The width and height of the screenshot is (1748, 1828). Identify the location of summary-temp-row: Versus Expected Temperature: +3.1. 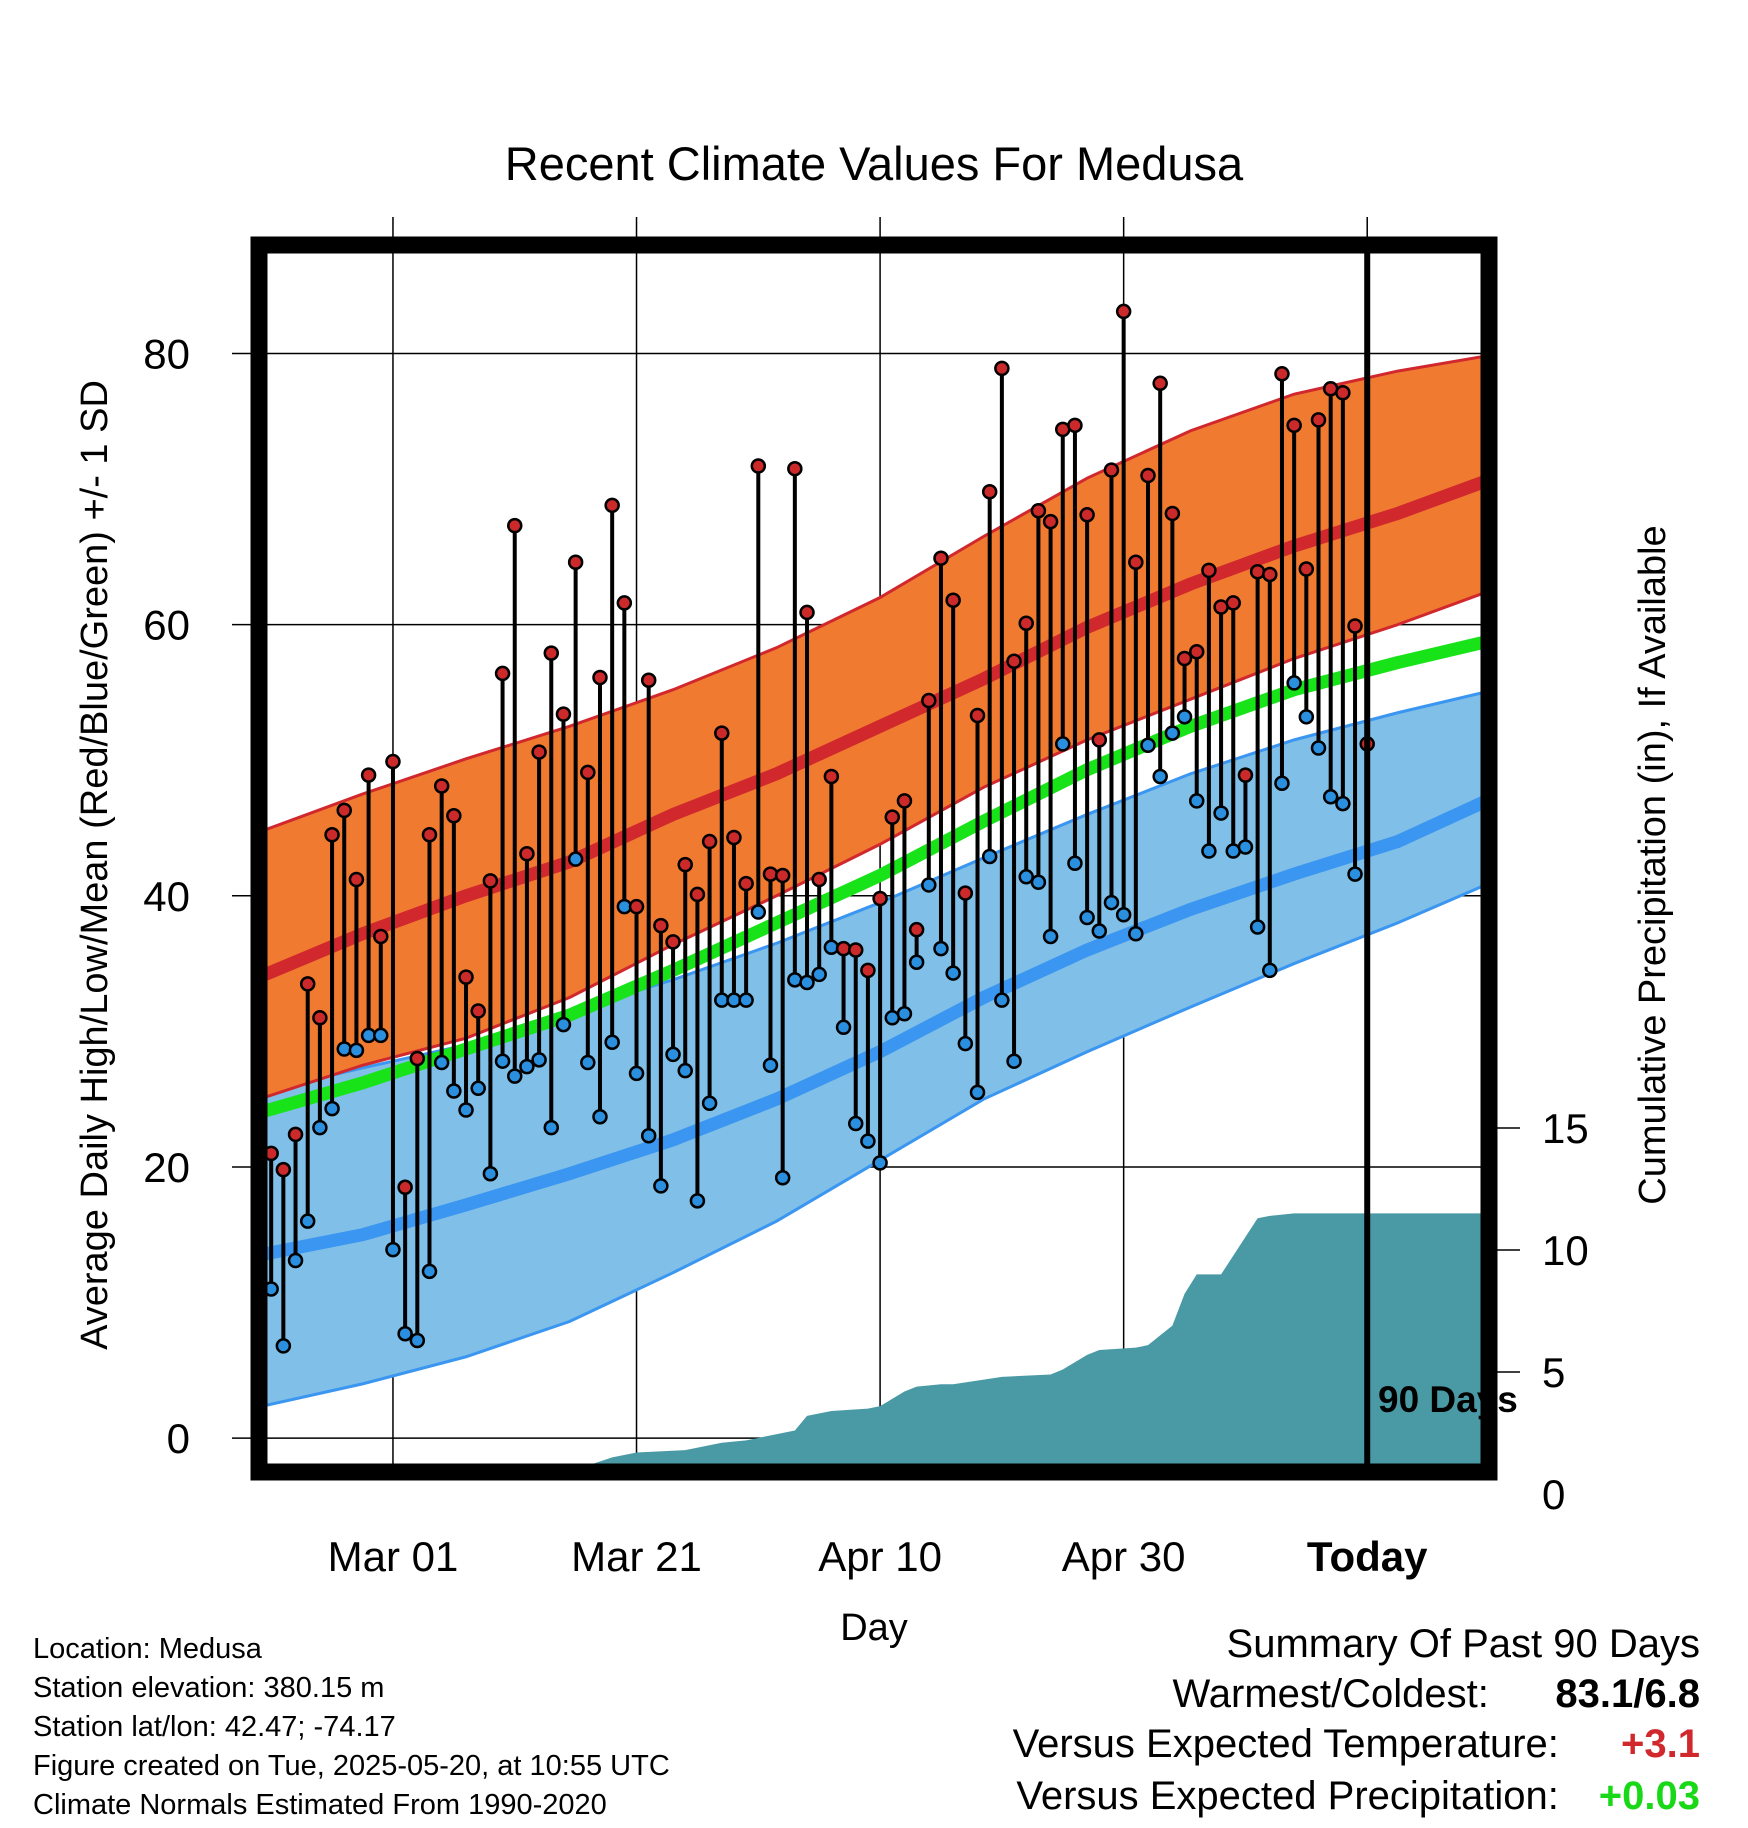
(1356, 1744).